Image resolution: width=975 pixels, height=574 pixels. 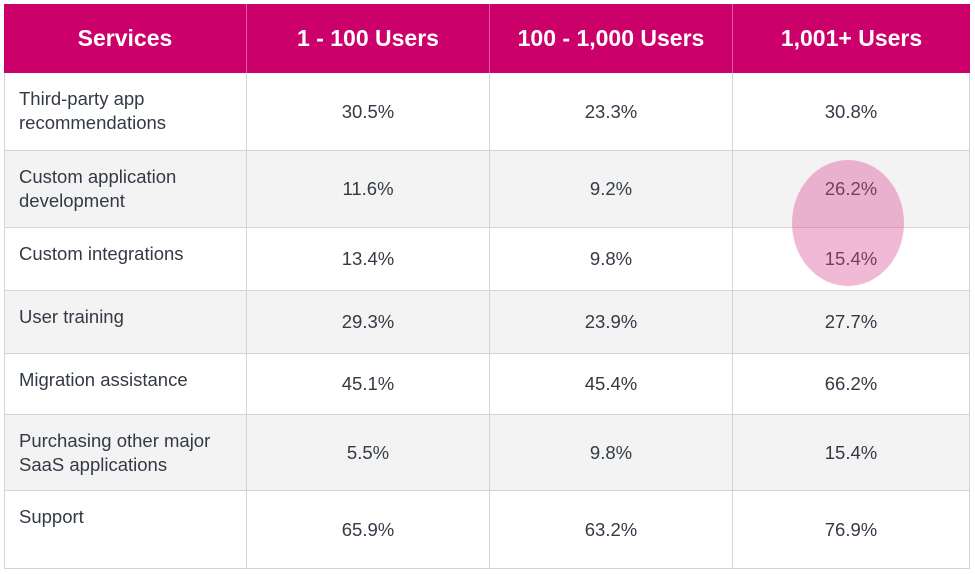 What do you see at coordinates (125, 112) in the screenshot?
I see `service-label: Third-party app recommendations` at bounding box center [125, 112].